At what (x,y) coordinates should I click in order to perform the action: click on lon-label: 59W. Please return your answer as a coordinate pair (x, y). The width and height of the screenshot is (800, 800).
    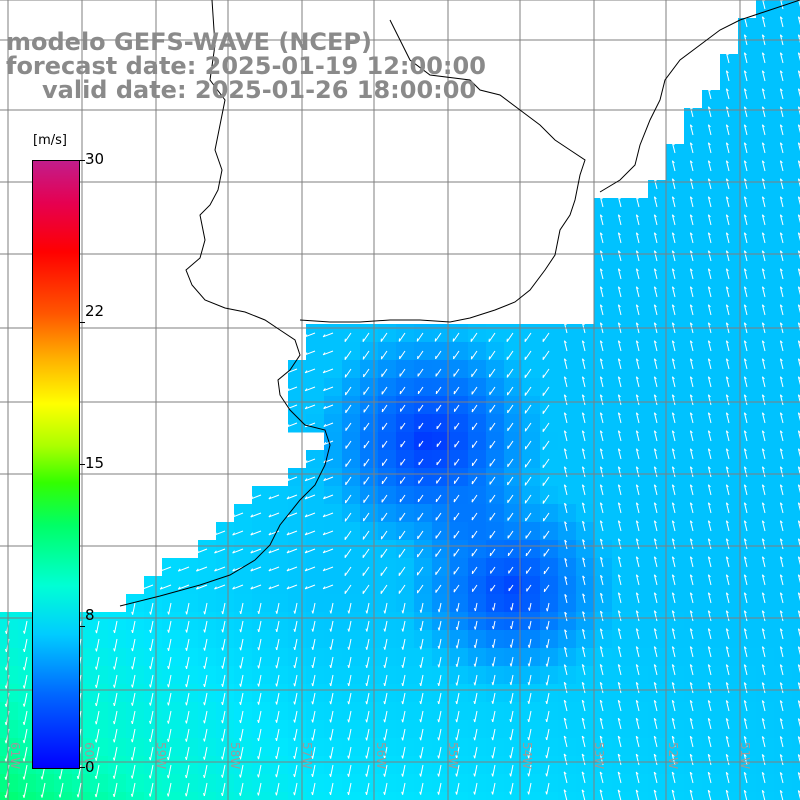
    Looking at the image, I should click on (161, 756).